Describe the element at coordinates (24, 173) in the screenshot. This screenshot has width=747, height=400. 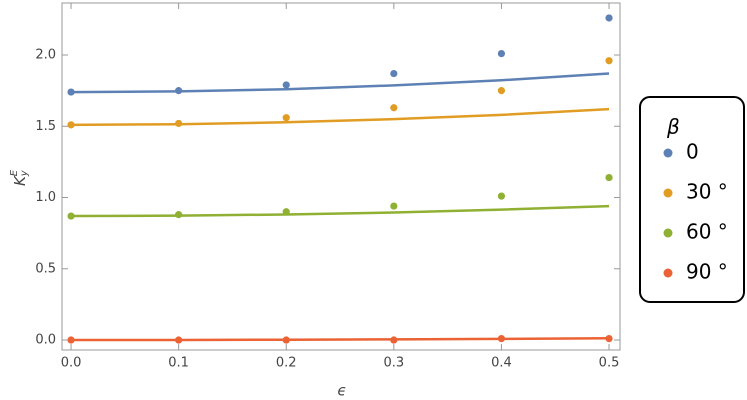
I see `y-label-sub: y` at that location.